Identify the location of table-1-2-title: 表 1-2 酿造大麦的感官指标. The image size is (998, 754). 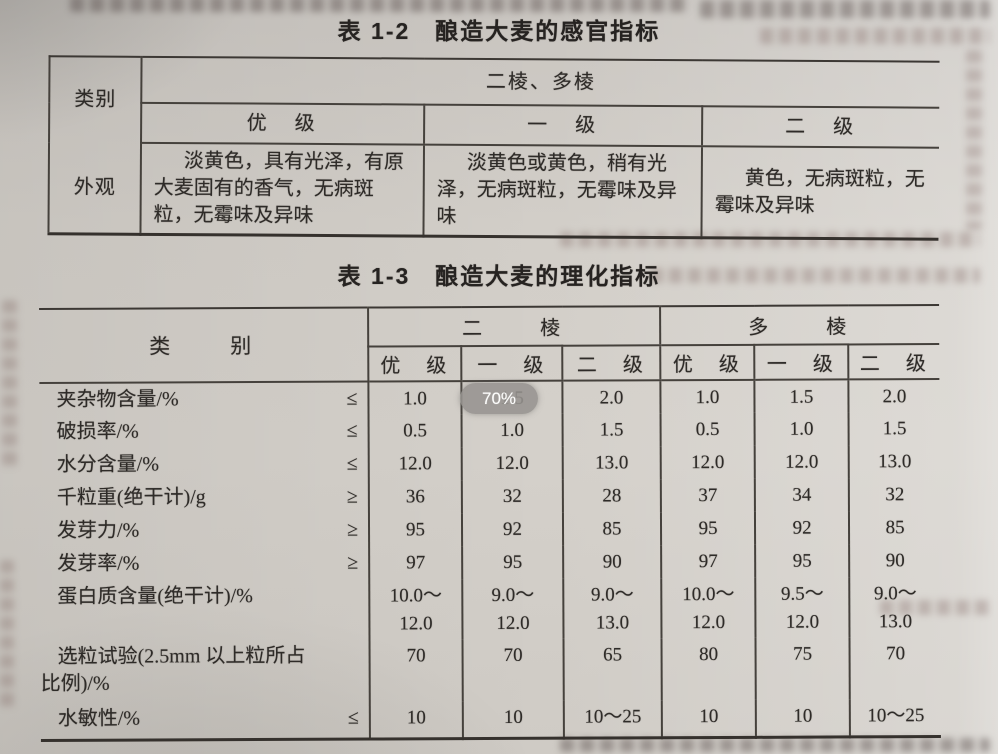
(499, 31).